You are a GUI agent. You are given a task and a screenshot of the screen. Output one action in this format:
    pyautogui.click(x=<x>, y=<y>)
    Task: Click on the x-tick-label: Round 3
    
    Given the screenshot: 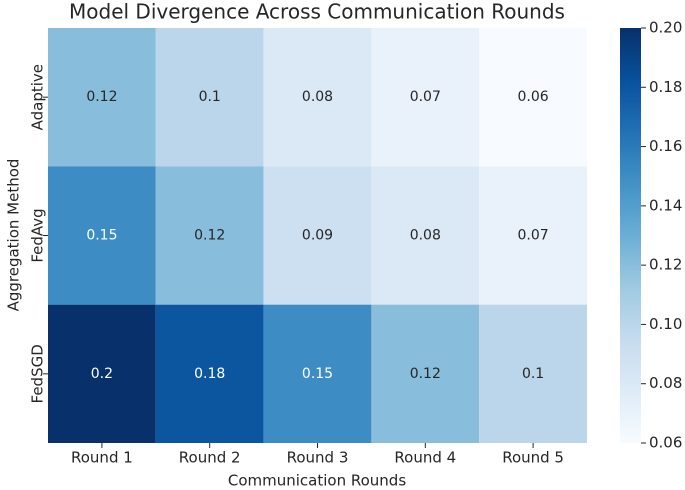 What is the action you would take?
    pyautogui.click(x=318, y=458)
    